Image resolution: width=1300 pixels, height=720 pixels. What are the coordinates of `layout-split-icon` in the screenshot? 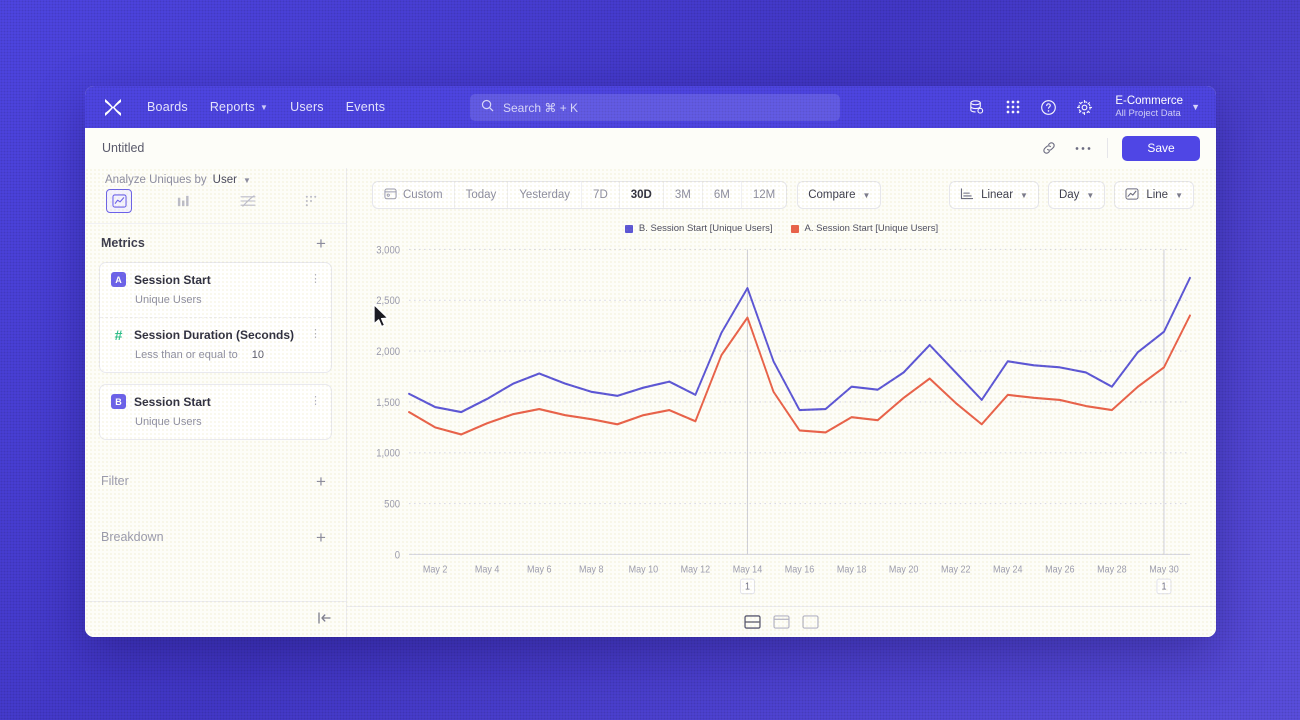 It's located at (753, 622).